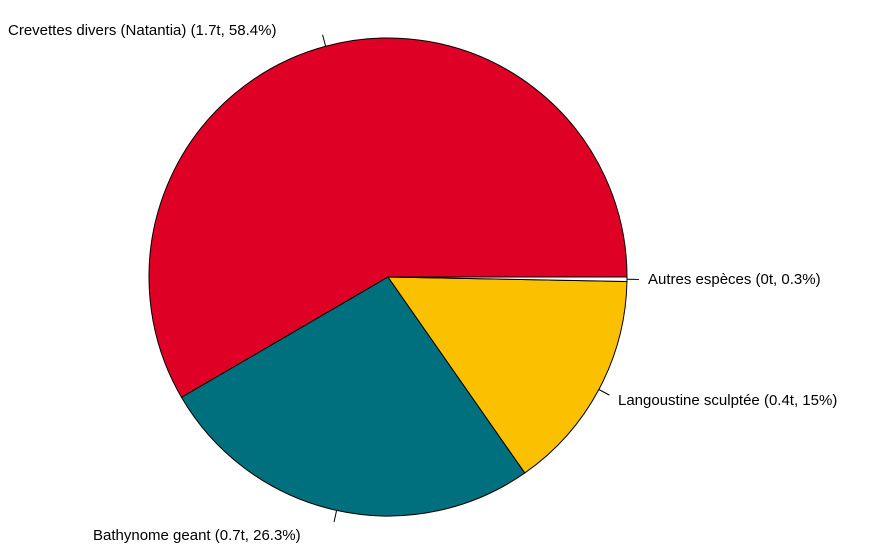  I want to click on label-bathynome-geant: Bathynome geant (0.7t, 26.3%), so click(197, 535).